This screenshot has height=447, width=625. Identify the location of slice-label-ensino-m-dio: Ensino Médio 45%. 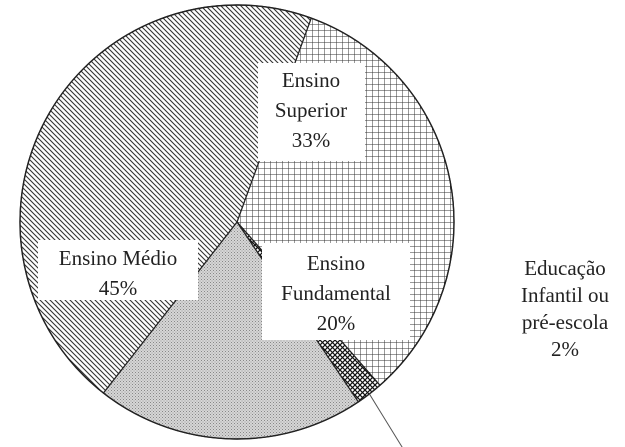
(118, 270).